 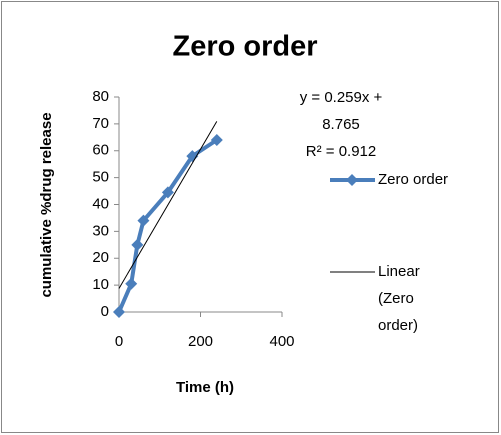 What do you see at coordinates (352, 180) in the screenshot?
I see `legend-marker` at bounding box center [352, 180].